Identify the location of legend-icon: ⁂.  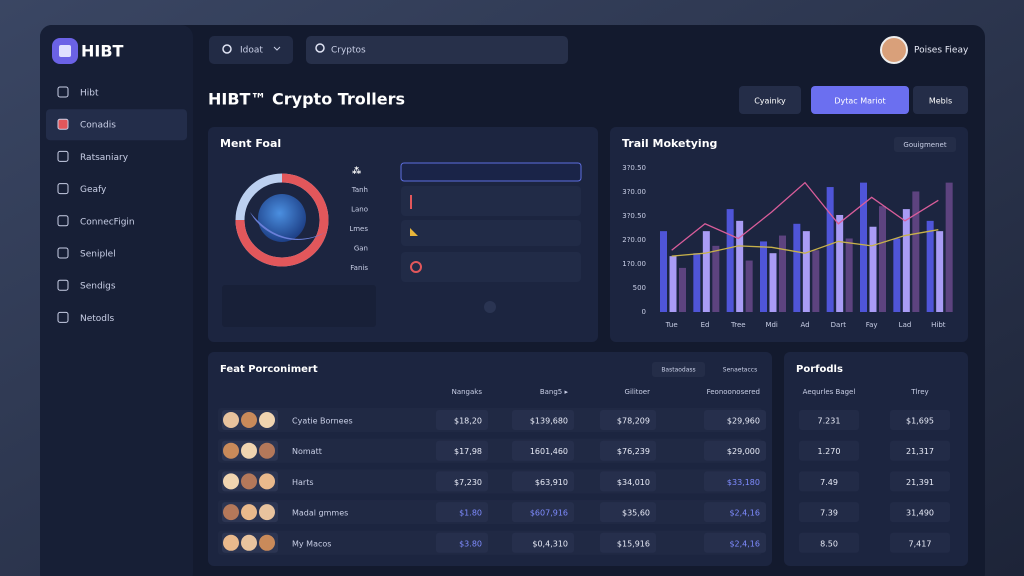
(357, 171).